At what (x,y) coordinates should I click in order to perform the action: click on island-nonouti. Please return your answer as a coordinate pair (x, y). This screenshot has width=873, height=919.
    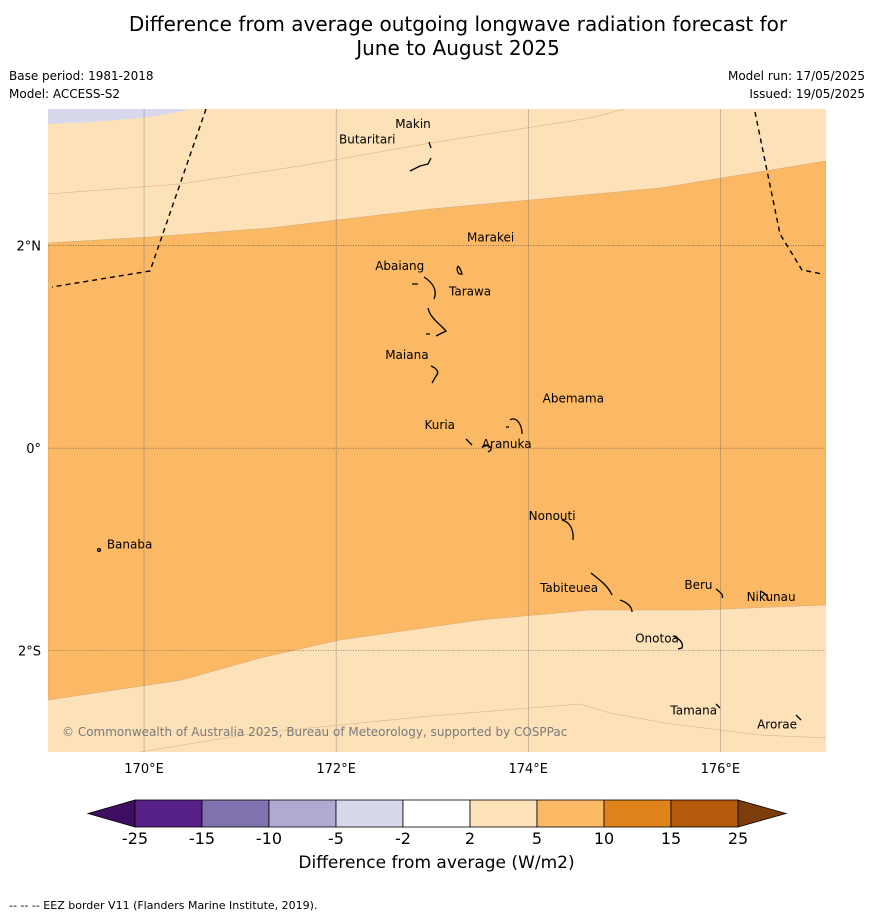
    Looking at the image, I should click on (567, 530).